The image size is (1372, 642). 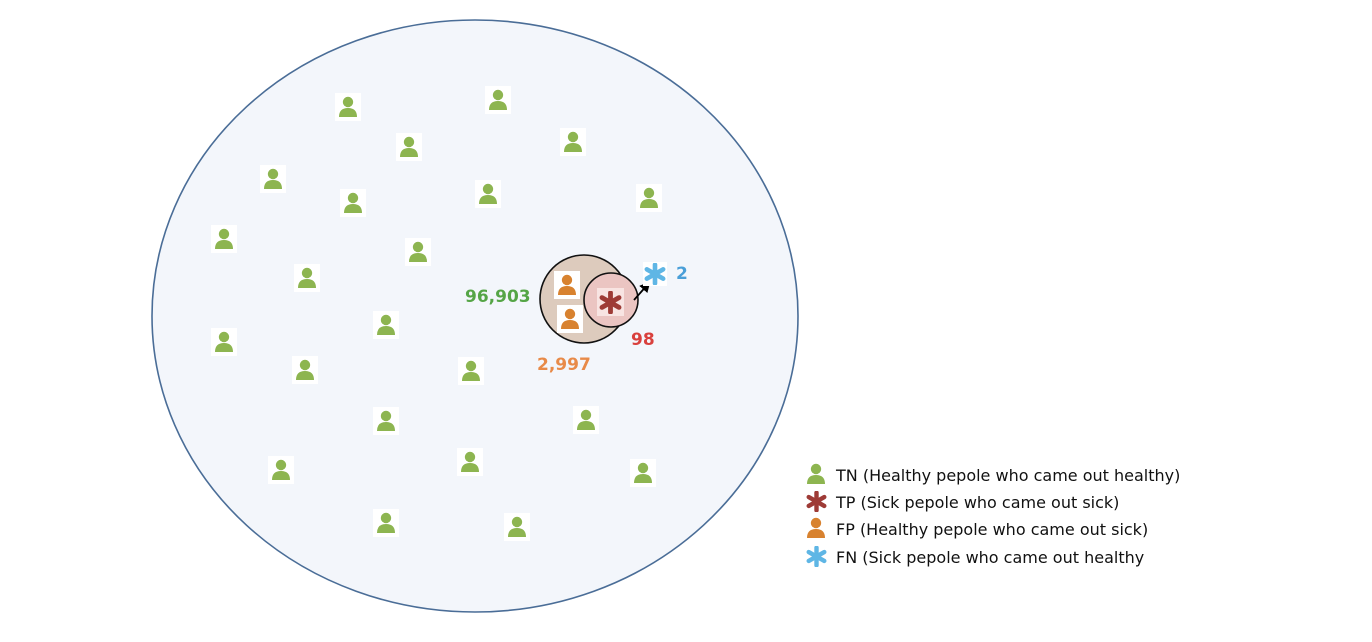 I want to click on tn-count-label: 96,903, so click(x=498, y=297).